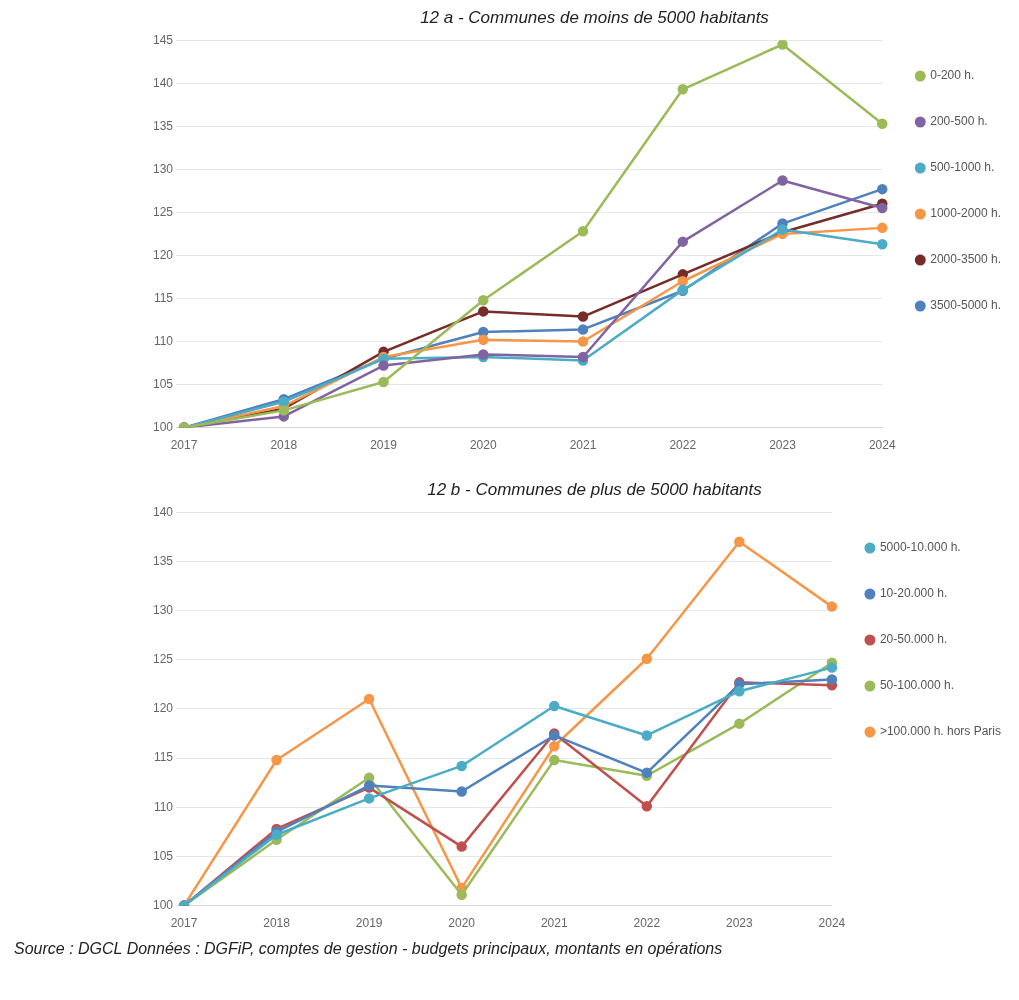 The image size is (1019, 1000). What do you see at coordinates (940, 731) in the screenshot?
I see `legend-label: >100.000 h. hors Paris` at bounding box center [940, 731].